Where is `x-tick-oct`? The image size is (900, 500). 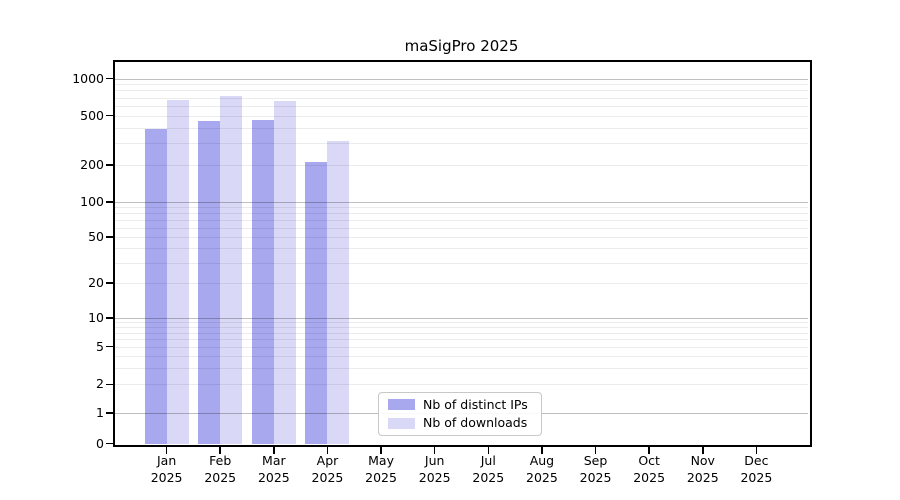
x-tick-oct is located at coordinates (649, 450).